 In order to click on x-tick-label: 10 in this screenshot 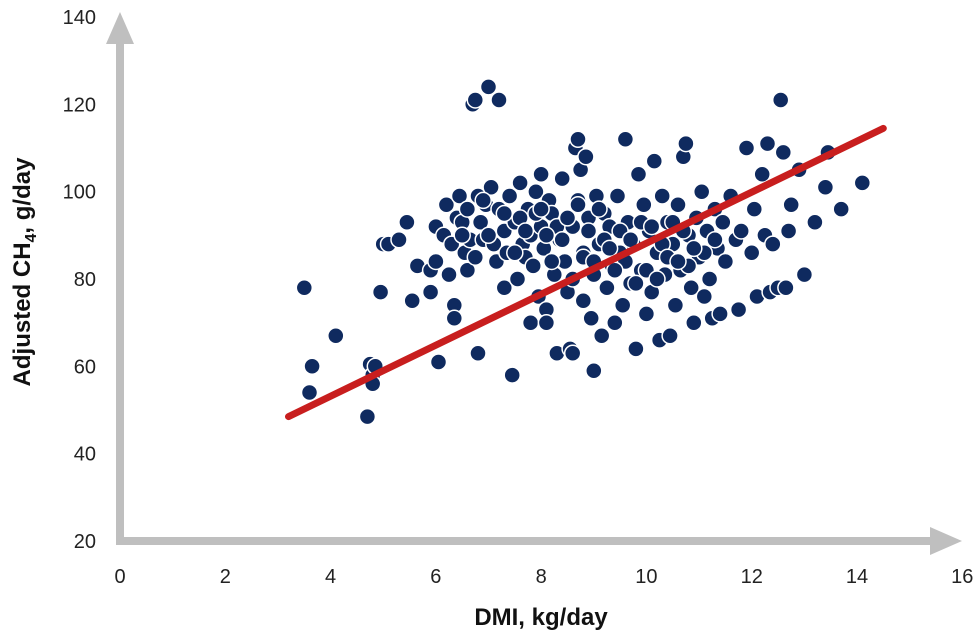, I will do `click(646, 577)`.